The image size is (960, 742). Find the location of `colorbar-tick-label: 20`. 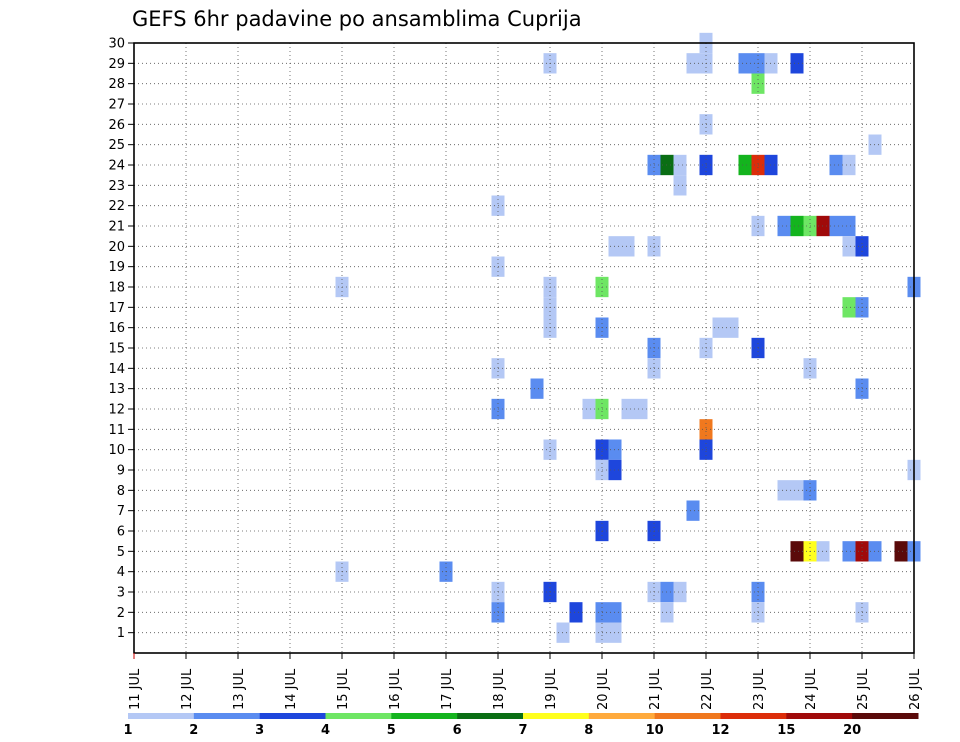

colorbar-tick-label: 20 is located at coordinates (852, 730).